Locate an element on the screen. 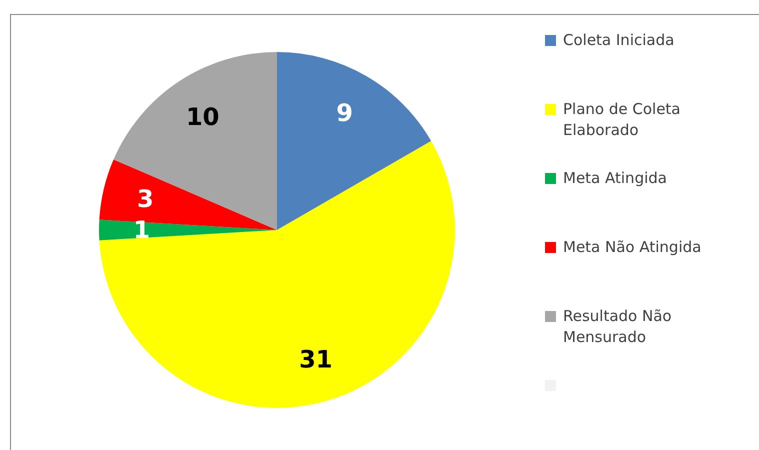  data-label: 10 is located at coordinates (203, 116).